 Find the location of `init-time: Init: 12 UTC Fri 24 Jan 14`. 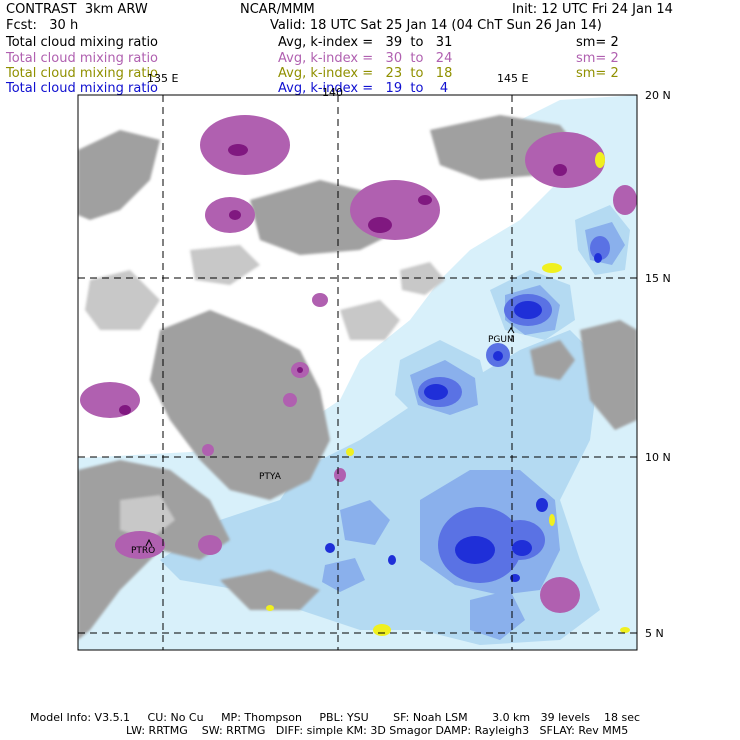

init-time: Init: 12 UTC Fri 24 Jan 14 is located at coordinates (592, 9).